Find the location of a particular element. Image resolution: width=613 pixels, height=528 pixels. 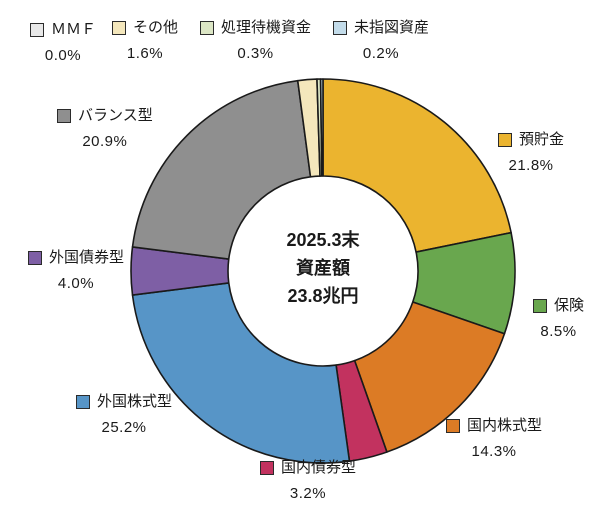

legend-label: 保険 is located at coordinates (569, 305).